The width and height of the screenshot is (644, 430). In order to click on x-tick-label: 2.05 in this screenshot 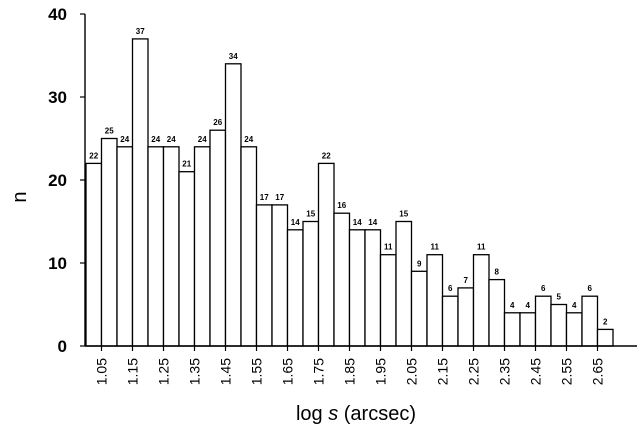, I will do `click(412, 371)`.